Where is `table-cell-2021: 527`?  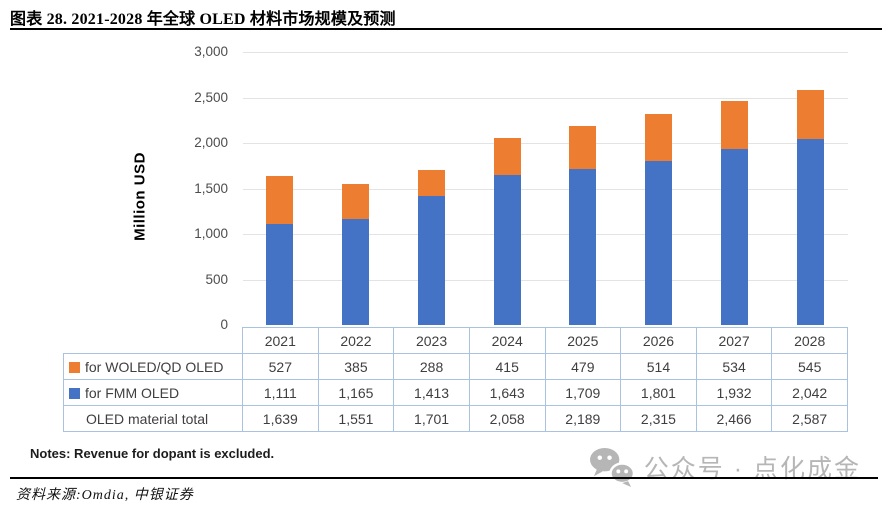 table-cell-2021: 527 is located at coordinates (280, 366).